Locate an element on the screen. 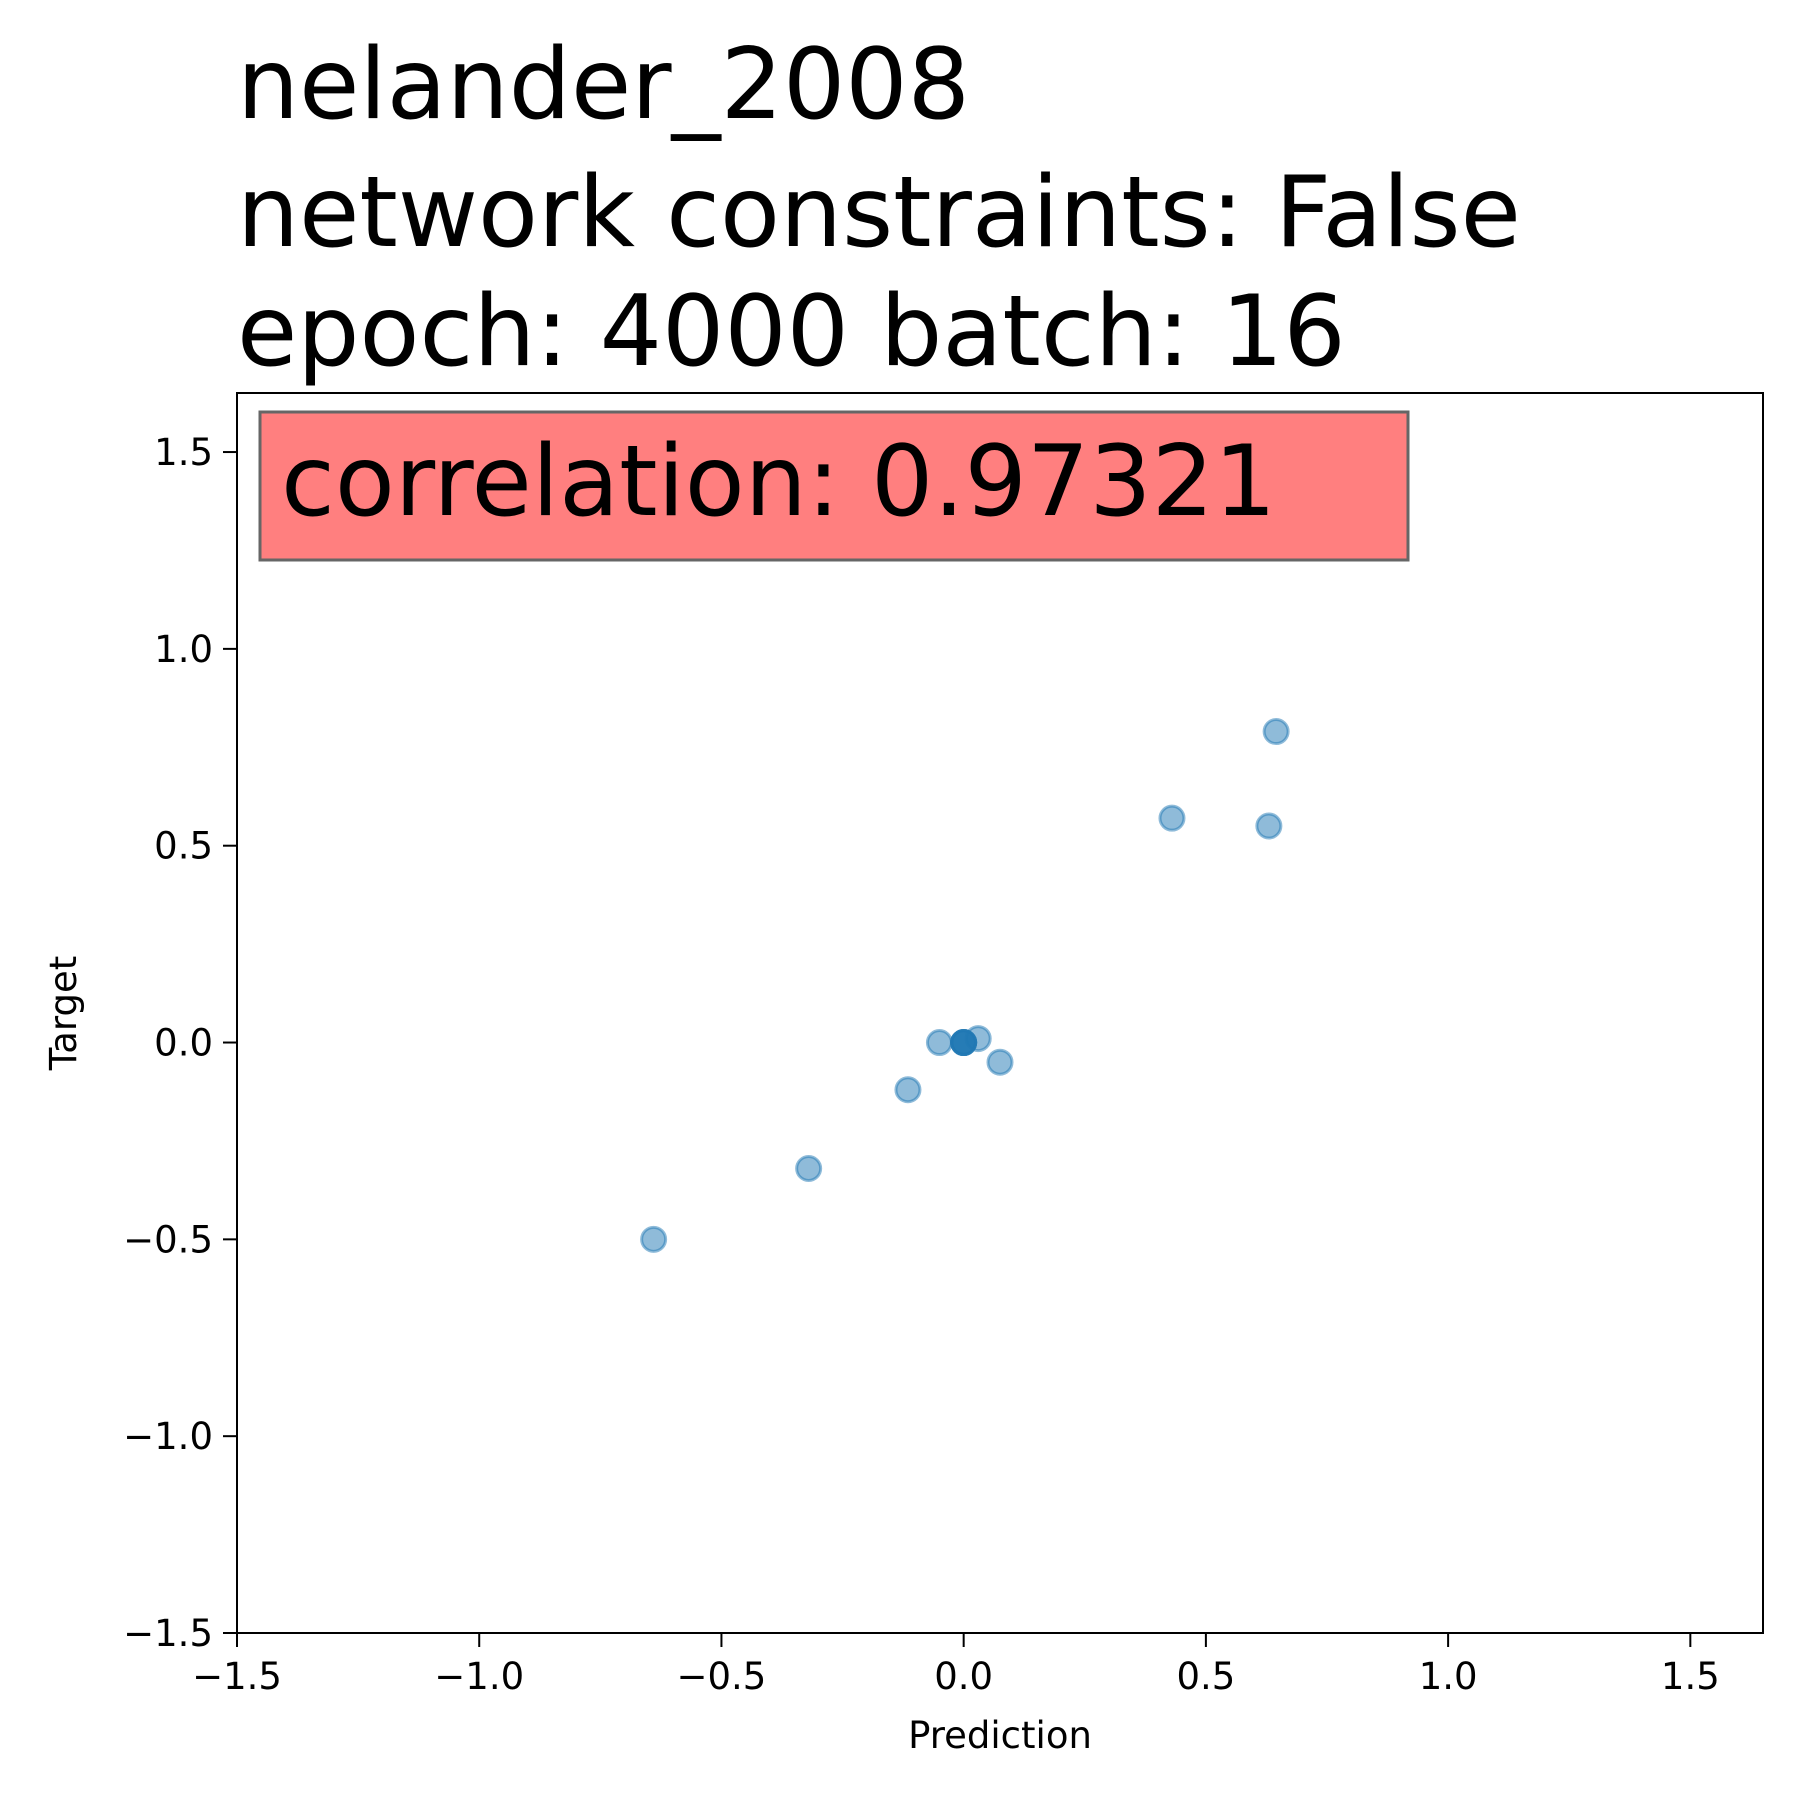  x-tick-label: −1.5 is located at coordinates (237, 1676).